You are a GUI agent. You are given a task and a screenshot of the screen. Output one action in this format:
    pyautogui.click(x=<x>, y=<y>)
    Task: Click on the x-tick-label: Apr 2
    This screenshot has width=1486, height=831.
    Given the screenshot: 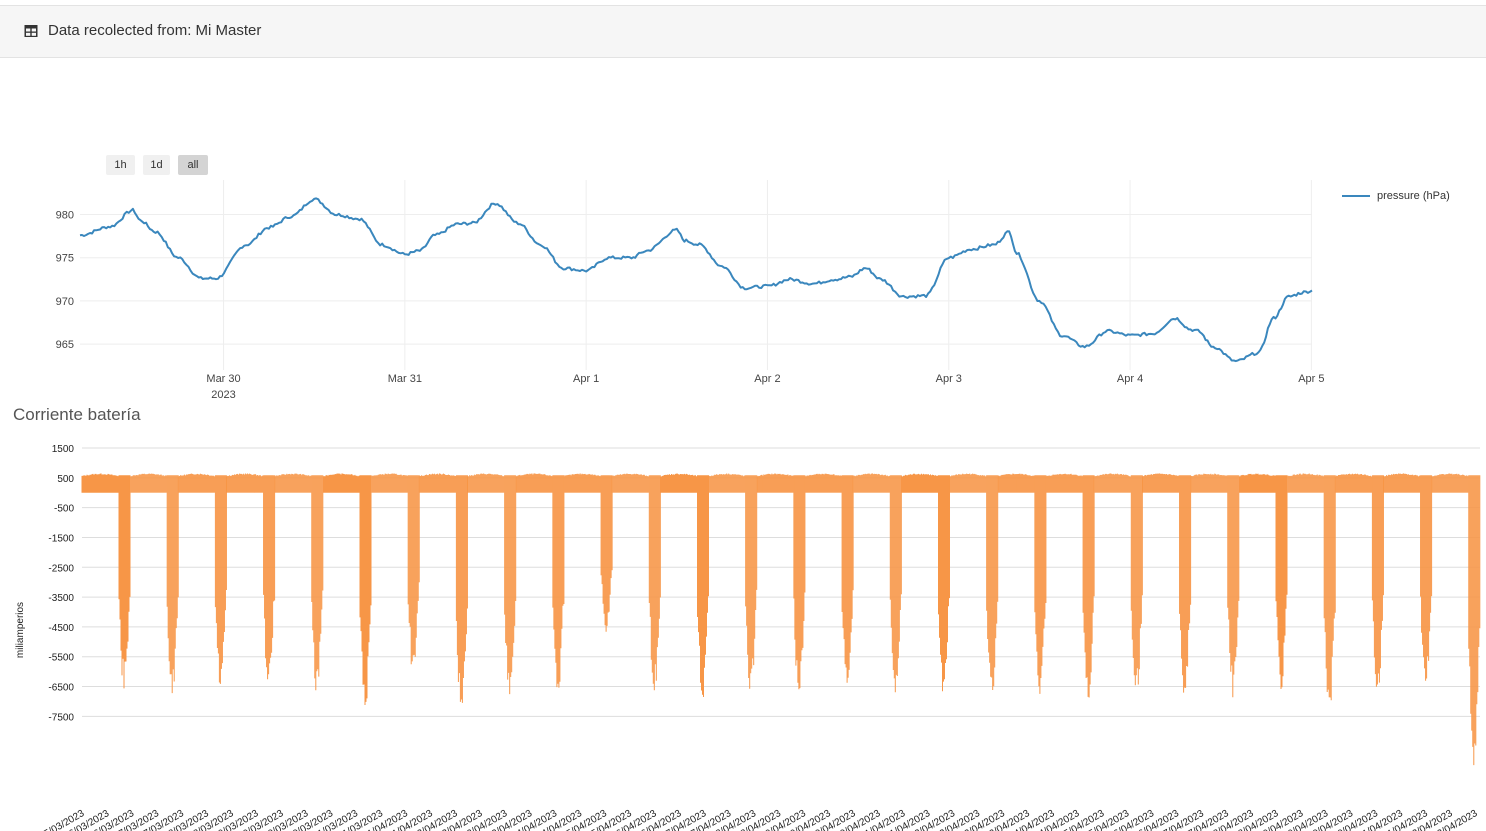 What is the action you would take?
    pyautogui.click(x=767, y=379)
    